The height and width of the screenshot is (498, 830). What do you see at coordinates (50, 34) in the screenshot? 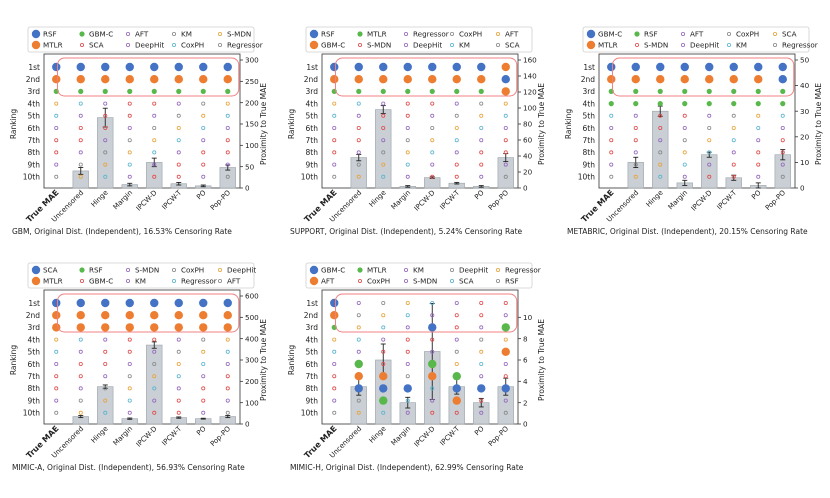
I see `legend-label: RSF` at bounding box center [50, 34].